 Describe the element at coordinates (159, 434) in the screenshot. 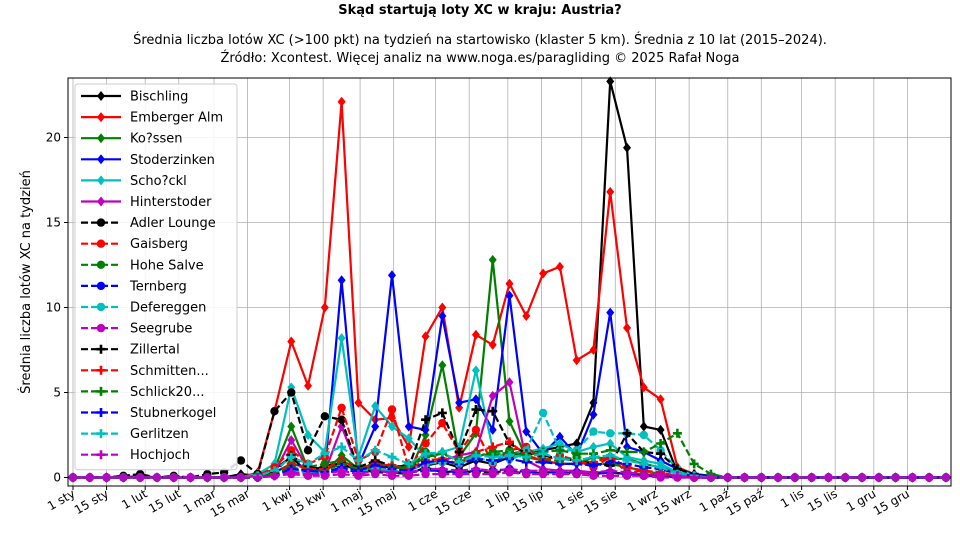

I see `legend-label: Gerlitzen` at that location.